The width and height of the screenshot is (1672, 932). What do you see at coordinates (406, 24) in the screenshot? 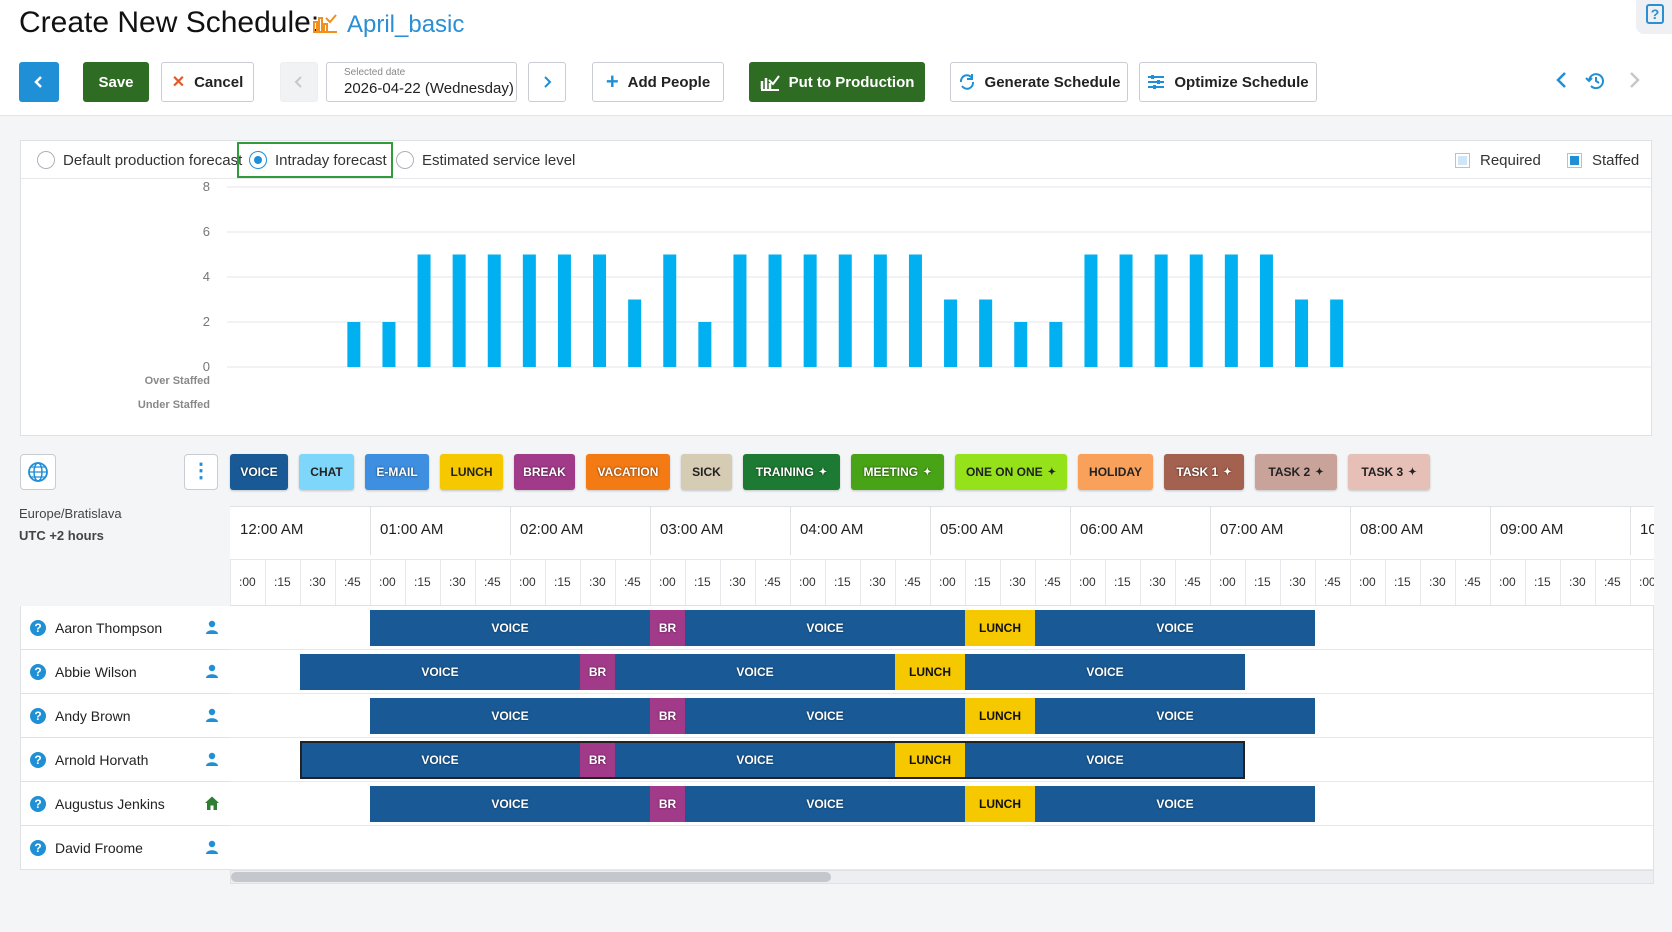
I see `schedule-name: April_basic` at bounding box center [406, 24].